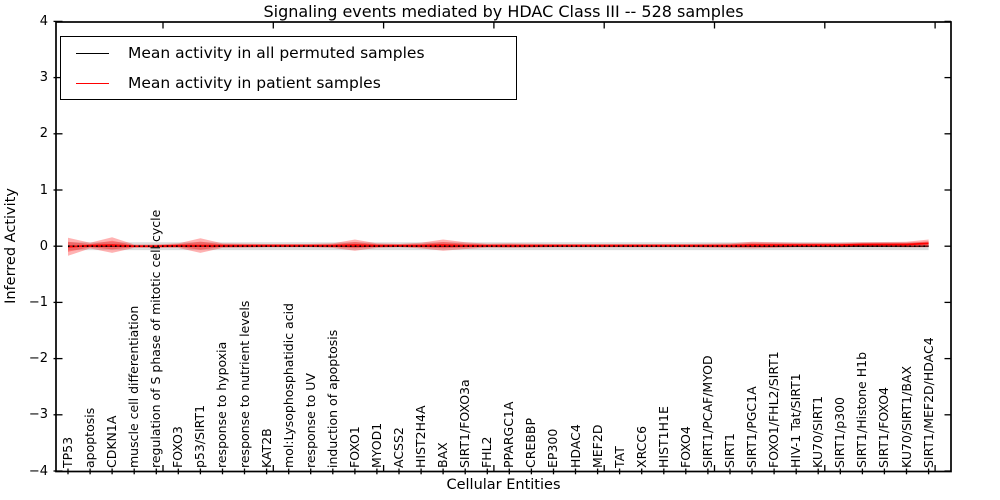 The image size is (1000, 500). What do you see at coordinates (619, 457) in the screenshot?
I see `x-tick-label: TAT` at bounding box center [619, 457].